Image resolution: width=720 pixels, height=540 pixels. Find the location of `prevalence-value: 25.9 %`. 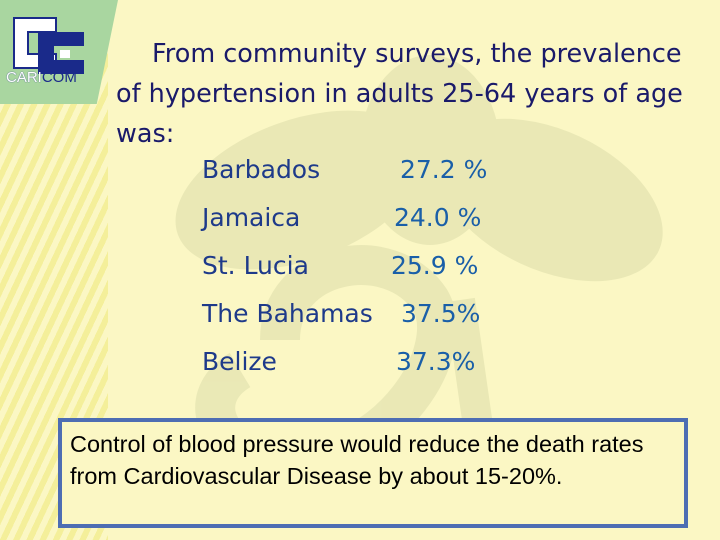

prevalence-value: 25.9 % is located at coordinates (435, 265).